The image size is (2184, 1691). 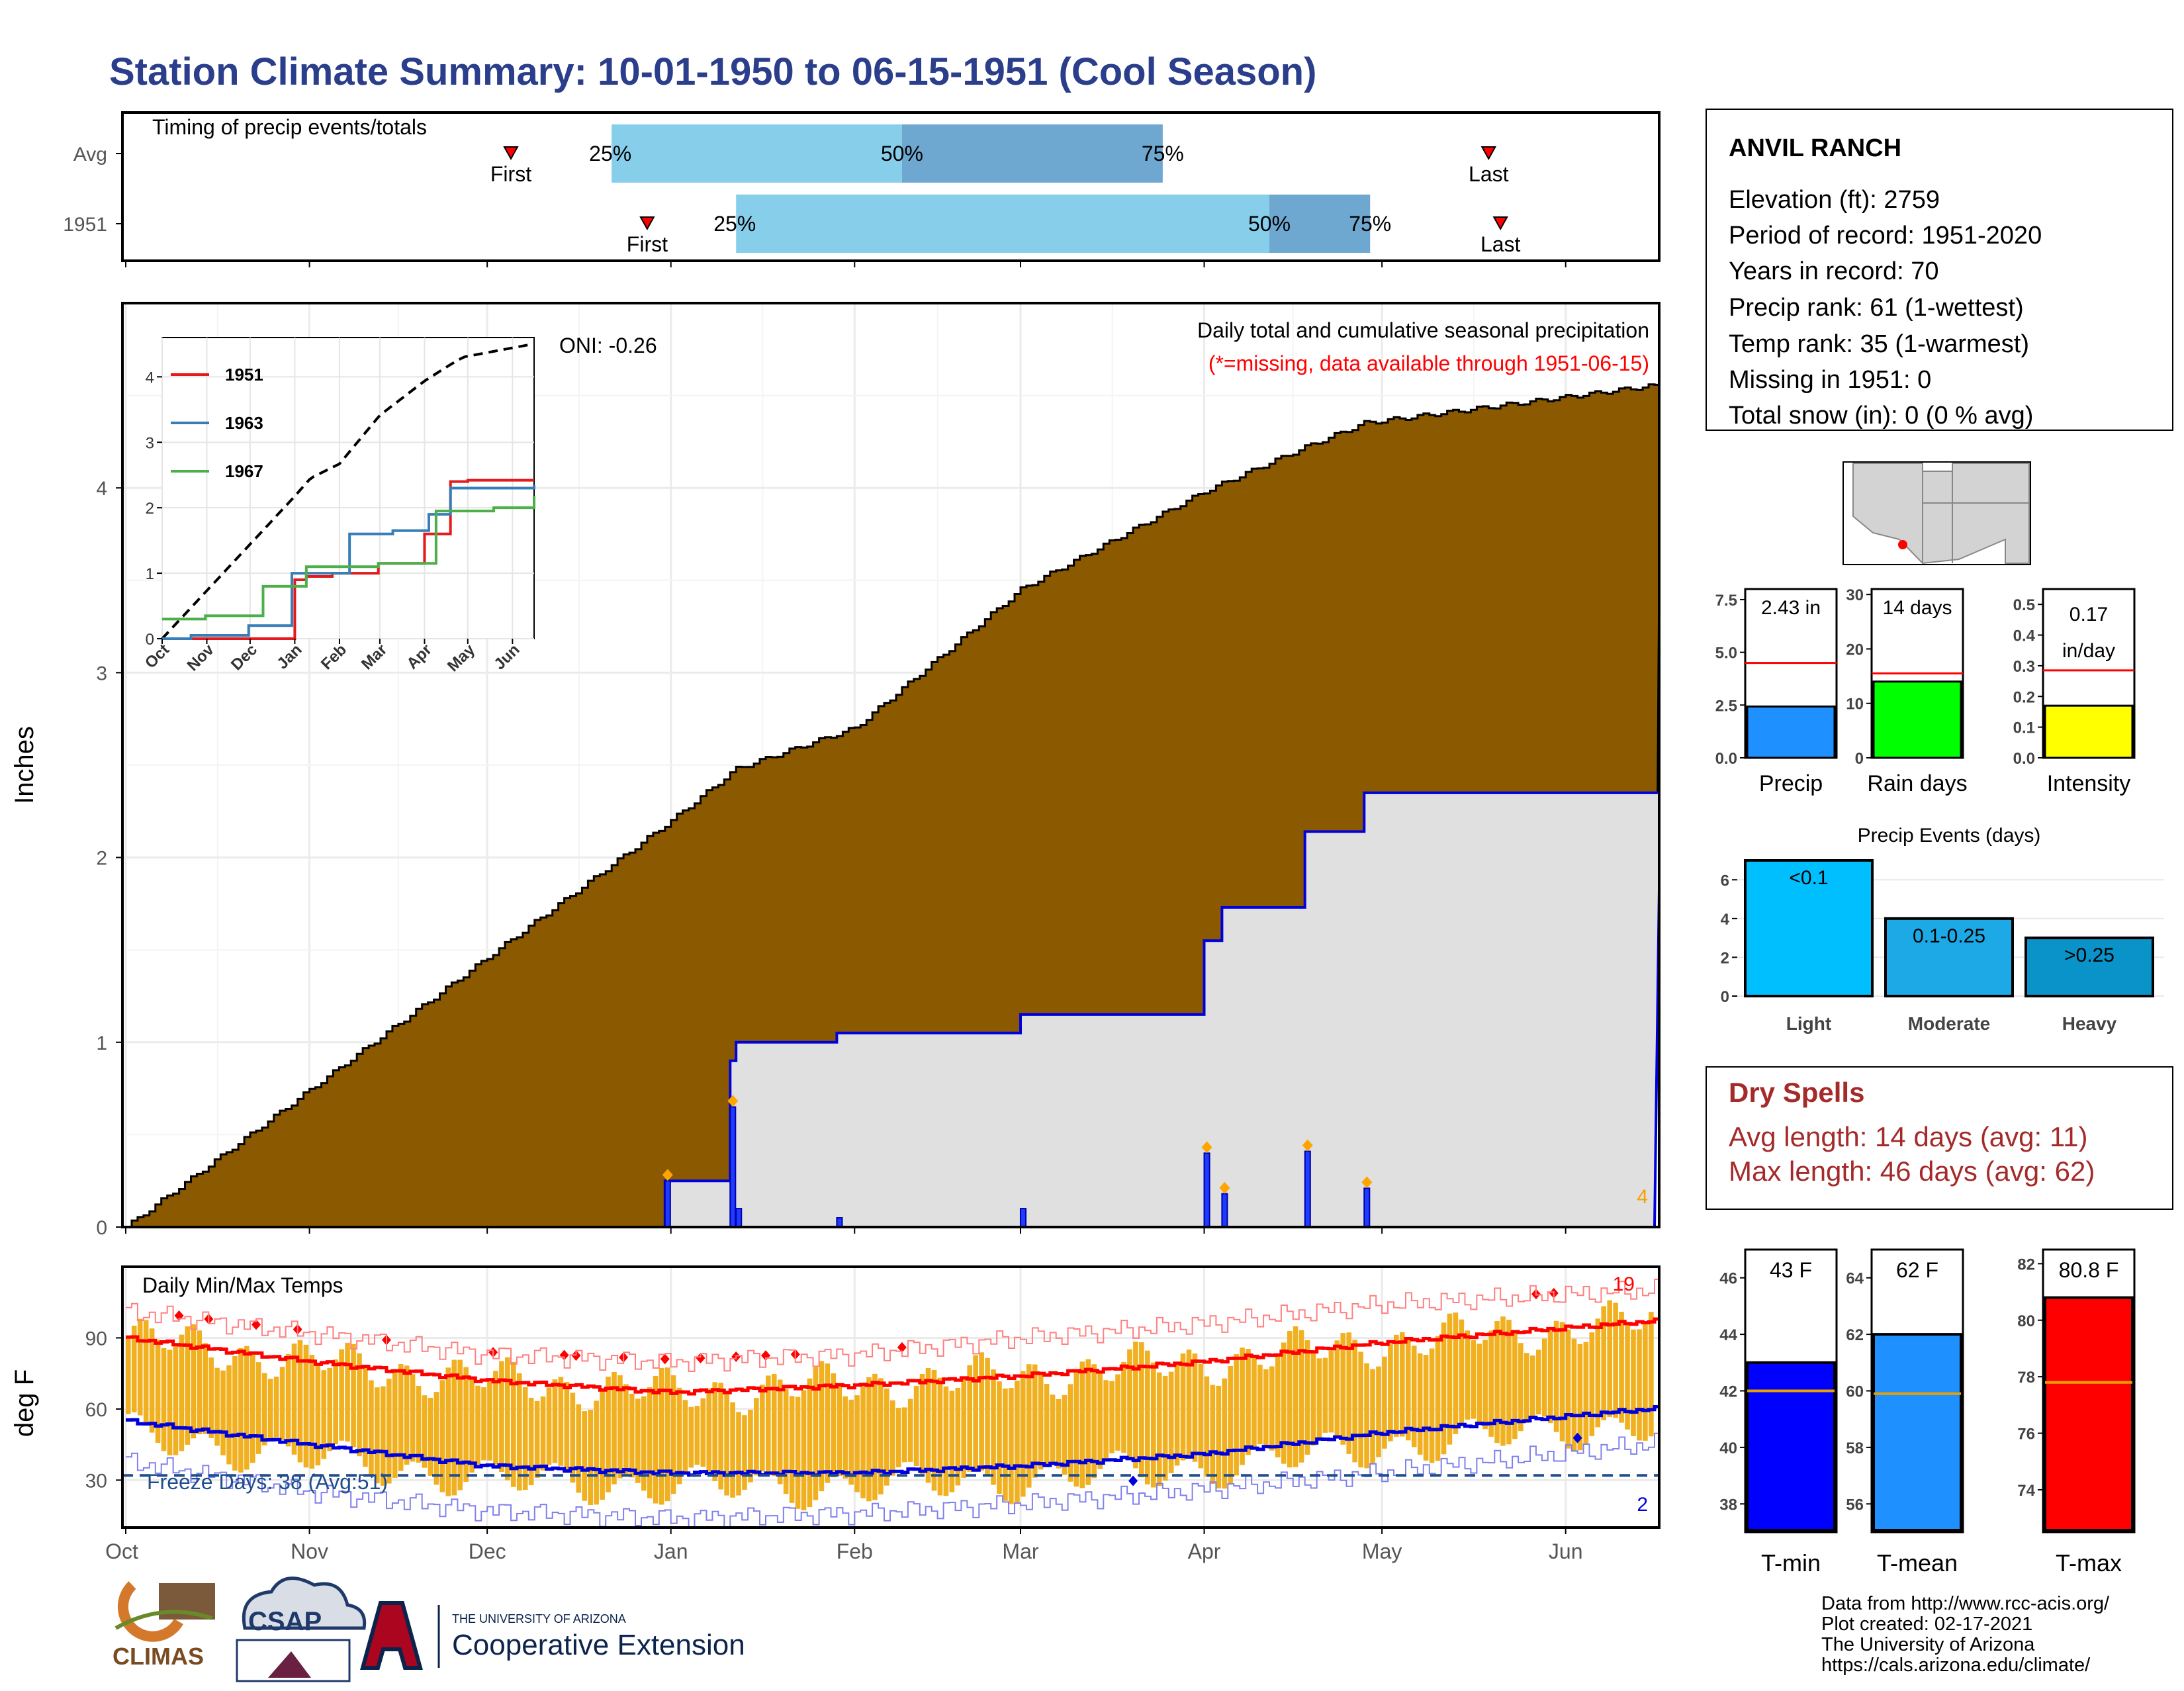 I want to click on precip-events-bars: <0.1 Light 0.1-0.25 Moderate >0.25 Heavy 0 2 4 6, so click(x=1942, y=947).